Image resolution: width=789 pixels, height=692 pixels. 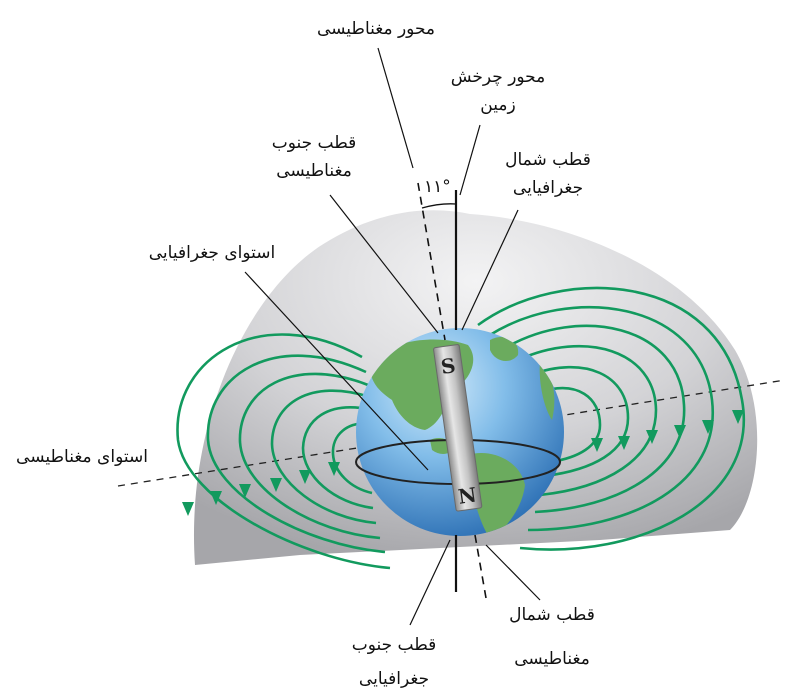 What do you see at coordinates (212, 253) in the screenshot?
I see `label-geographic-equator: استوای جغرافیایی` at bounding box center [212, 253].